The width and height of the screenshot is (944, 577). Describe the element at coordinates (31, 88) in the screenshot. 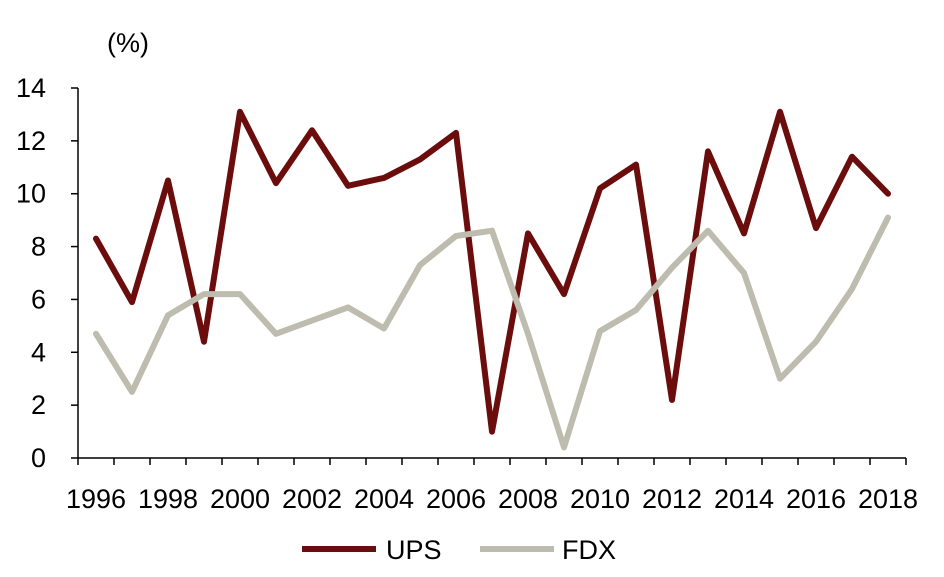

I see `y-tick-label: 14` at that location.